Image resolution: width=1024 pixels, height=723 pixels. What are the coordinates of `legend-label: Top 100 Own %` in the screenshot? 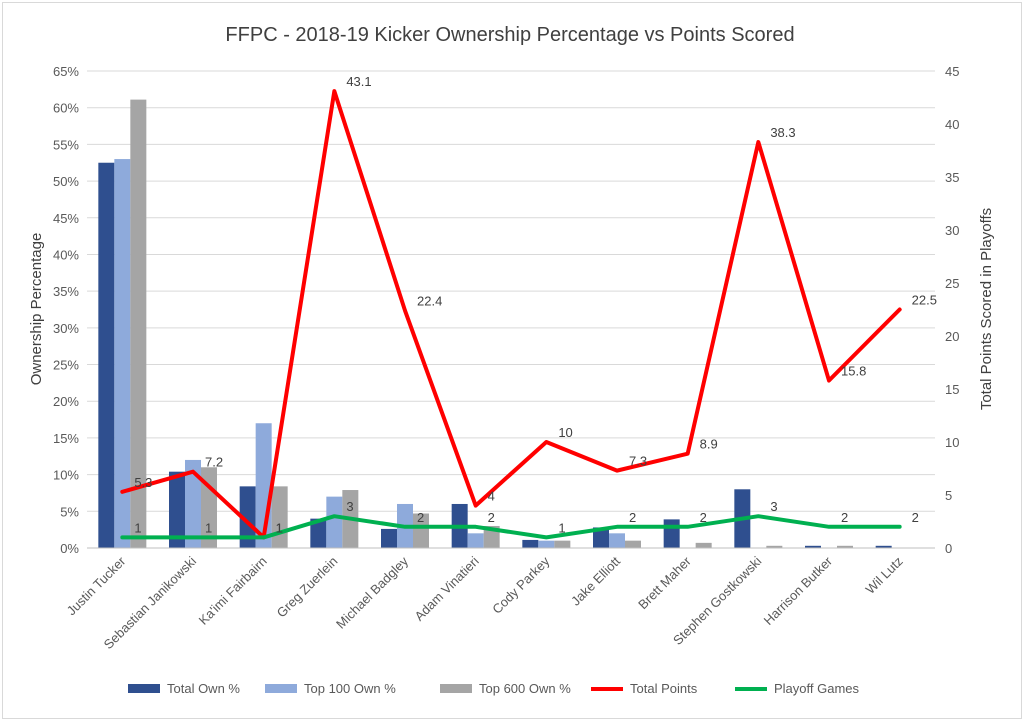 It's located at (350, 688).